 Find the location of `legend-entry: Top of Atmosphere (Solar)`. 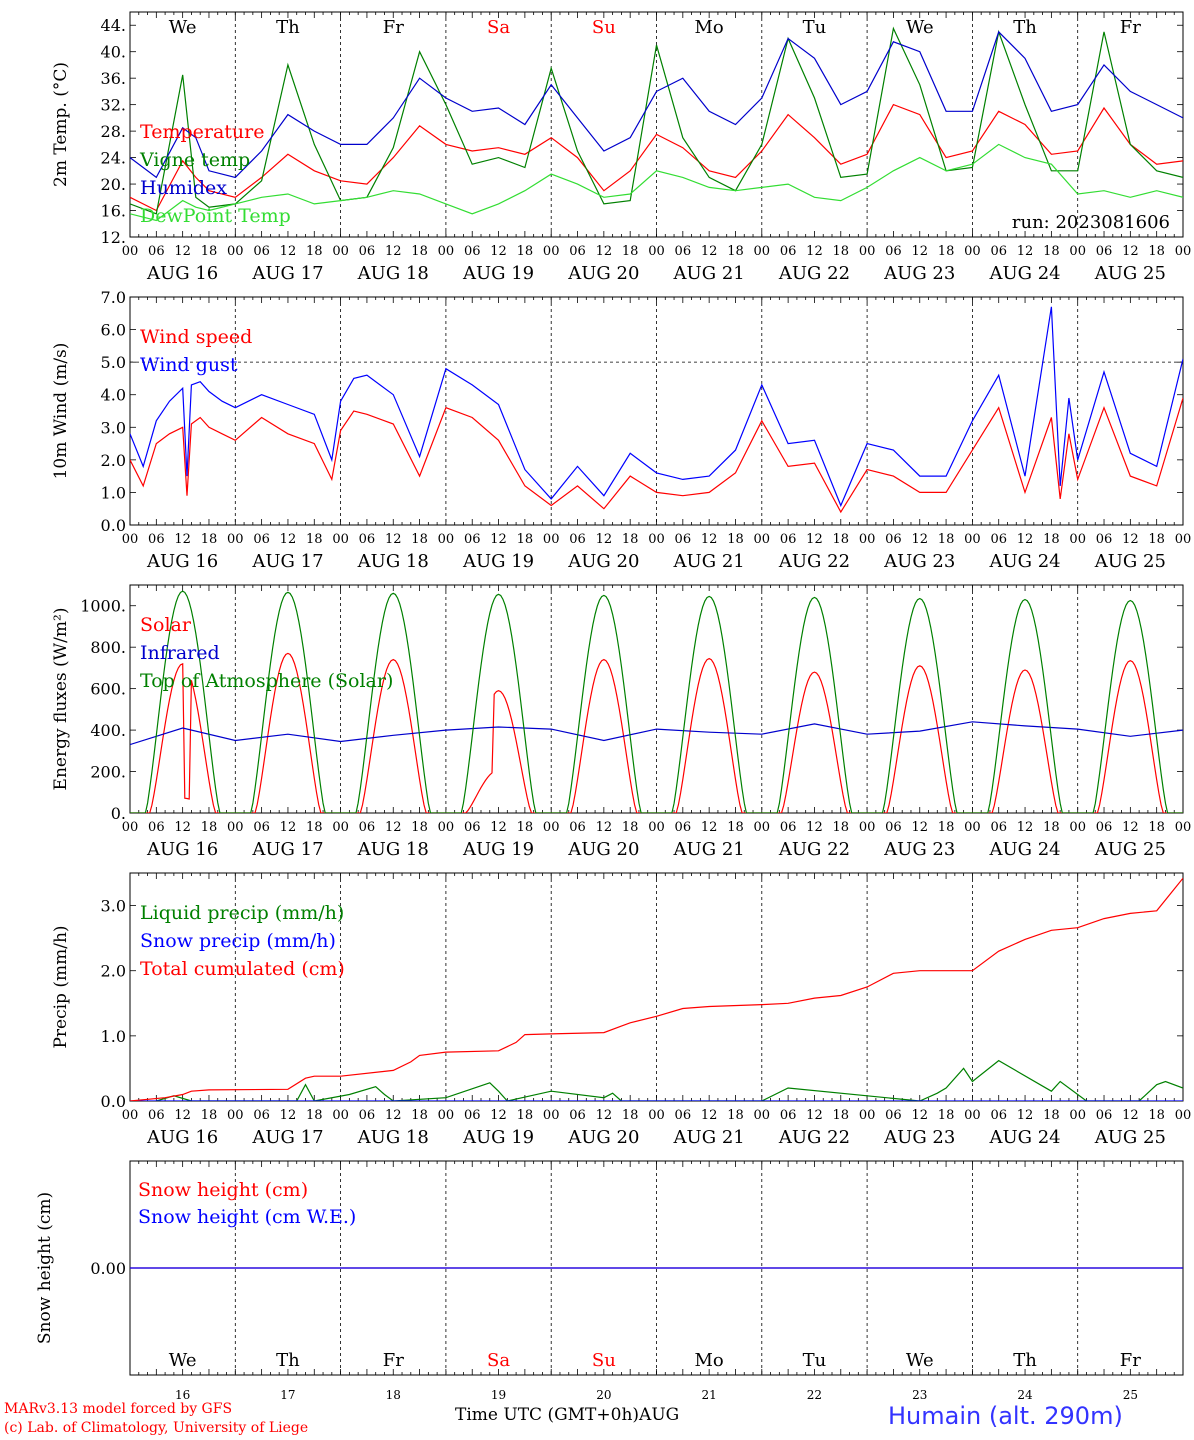

legend-entry: Top of Atmosphere (Solar) is located at coordinates (266, 681).